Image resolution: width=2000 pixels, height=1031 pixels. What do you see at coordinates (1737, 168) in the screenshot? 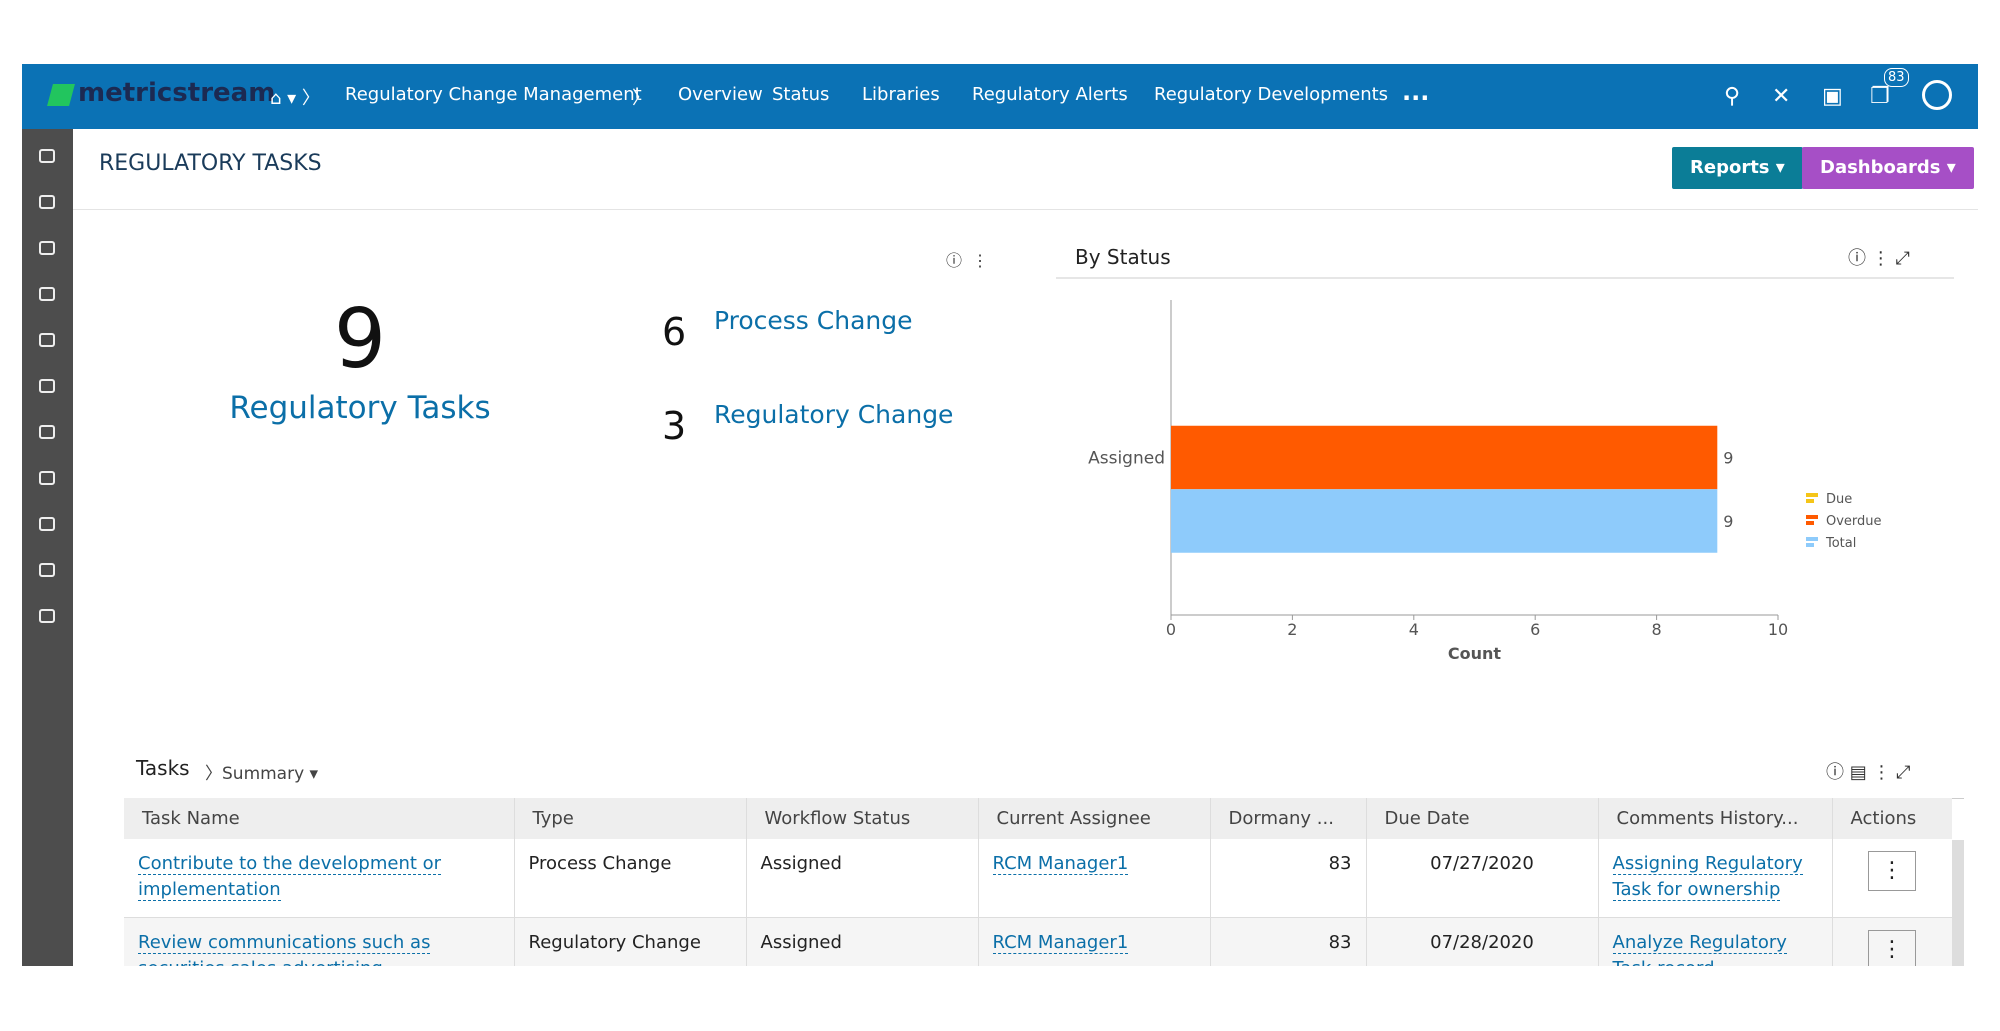
I see `reports-button: Reports ▾` at bounding box center [1737, 168].